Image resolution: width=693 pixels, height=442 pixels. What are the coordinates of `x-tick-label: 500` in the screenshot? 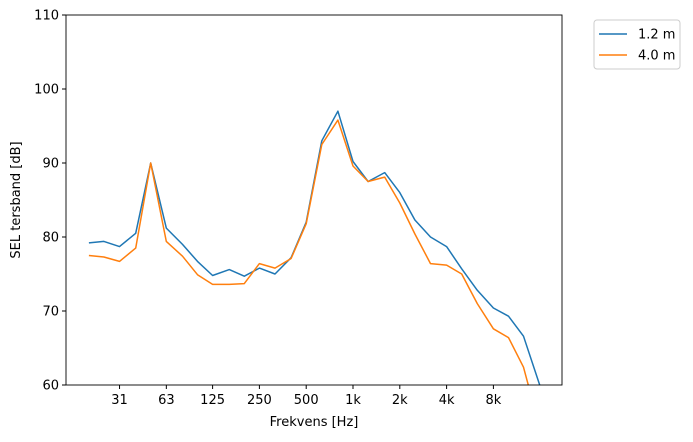 It's located at (306, 400).